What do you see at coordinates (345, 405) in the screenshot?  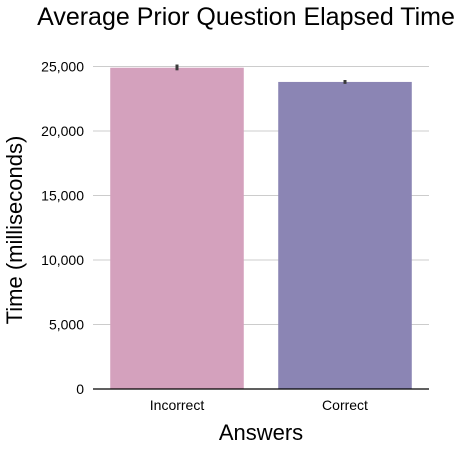 I see `x-tick-label: Correct` at bounding box center [345, 405].